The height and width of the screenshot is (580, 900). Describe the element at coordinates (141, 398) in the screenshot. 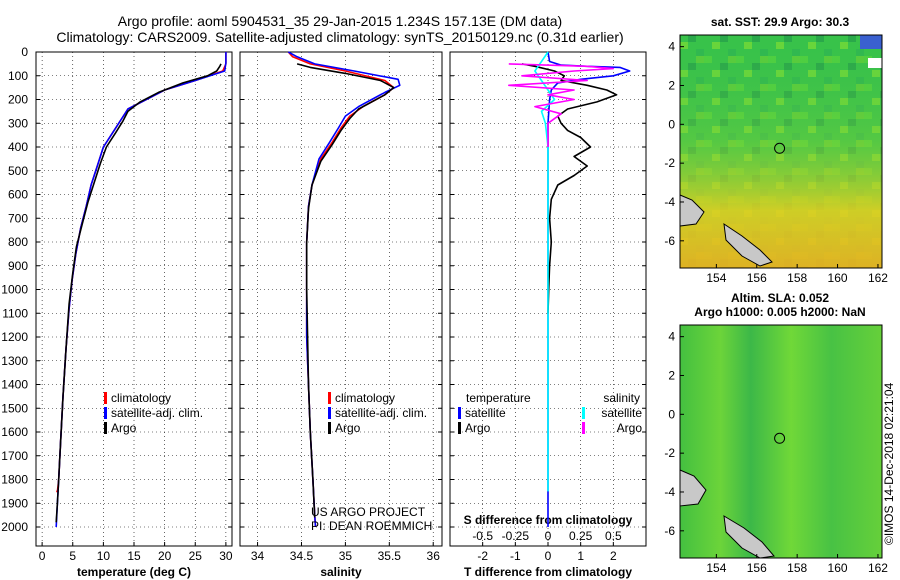

I see `legend-label: climatology` at that location.